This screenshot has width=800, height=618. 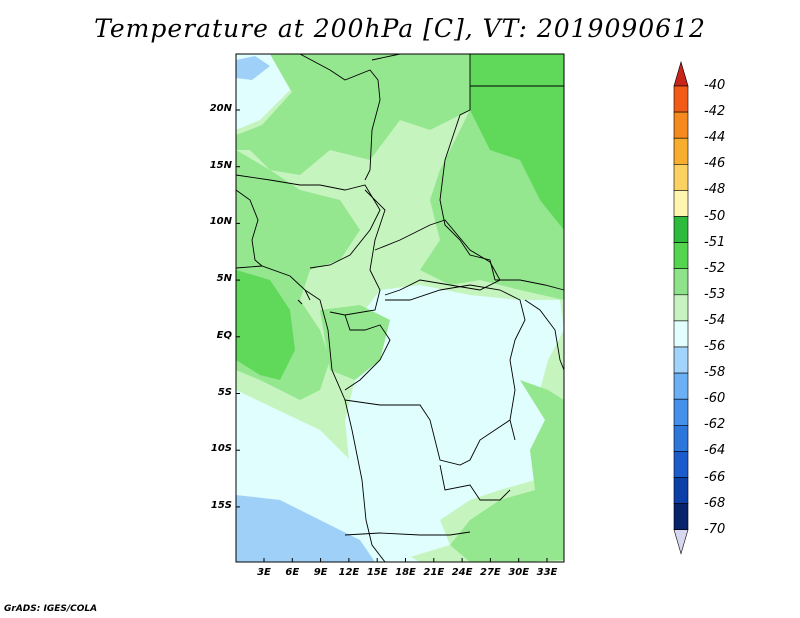 I want to click on colorbar-bottom-arrow, so click(x=681, y=542).